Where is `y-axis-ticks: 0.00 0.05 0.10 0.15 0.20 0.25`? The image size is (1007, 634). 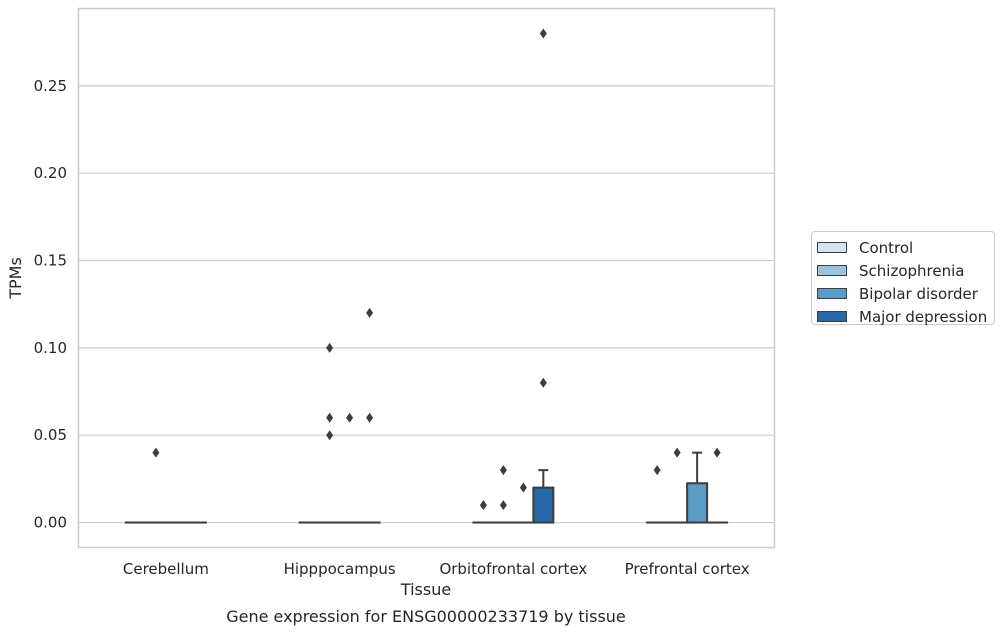 y-axis-ticks: 0.00 0.05 0.10 0.15 0.20 0.25 is located at coordinates (50, 304).